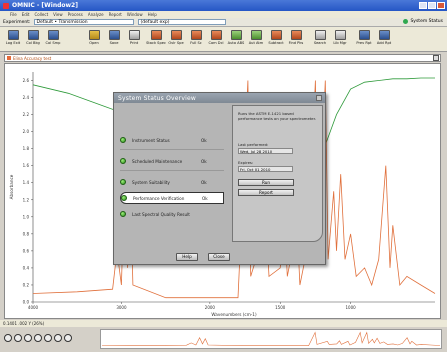 The image size is (447, 352). I want to click on overlay-spectra-button: Ovlr Spe, so click(176, 40).